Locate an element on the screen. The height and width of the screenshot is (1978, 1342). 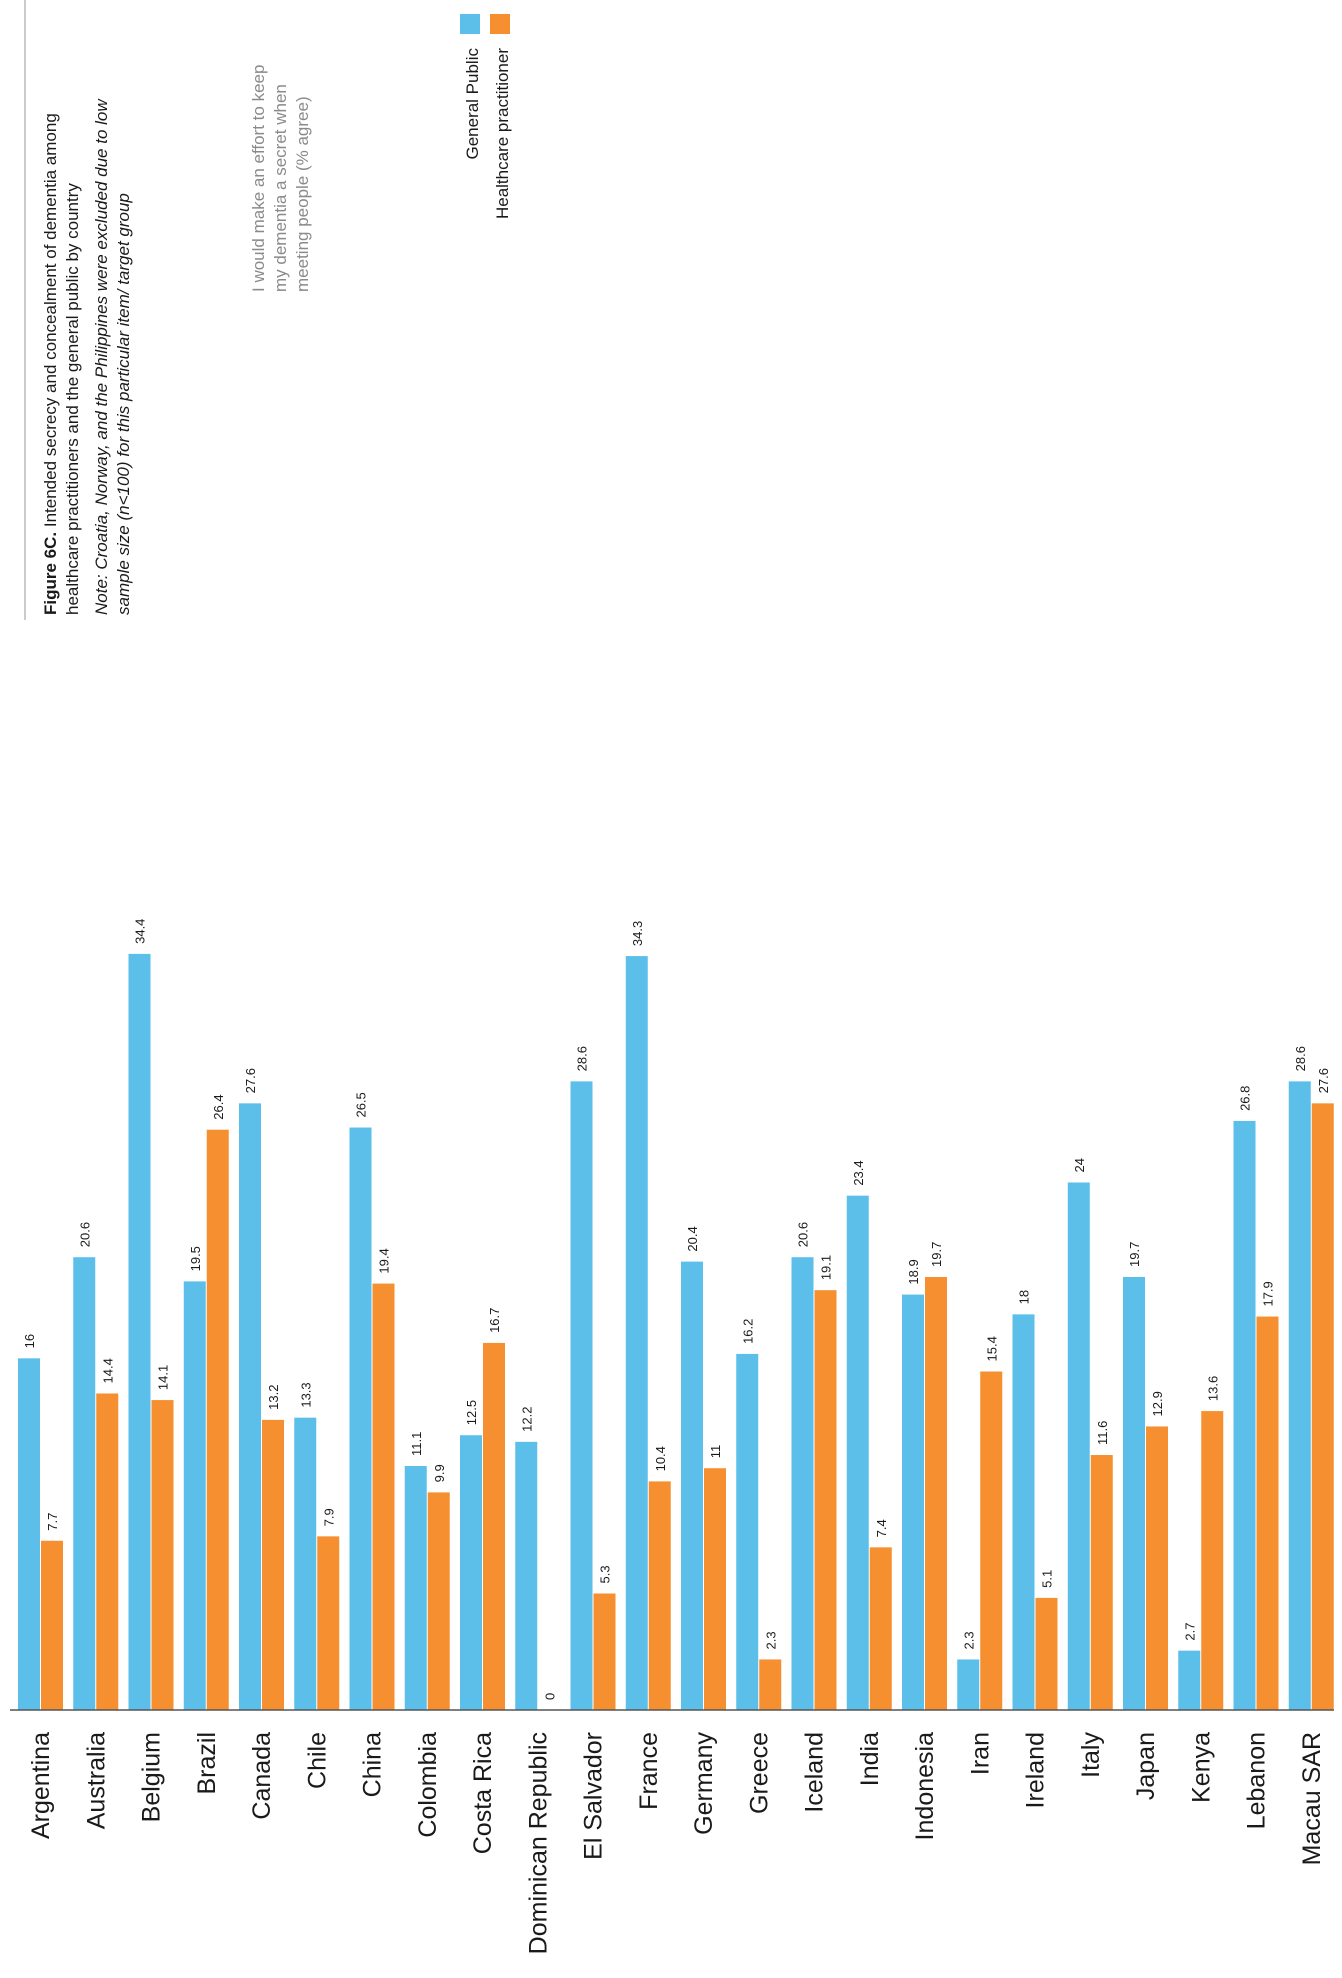
category-label-kenya: Kenya is located at coordinates (1201, 1767).